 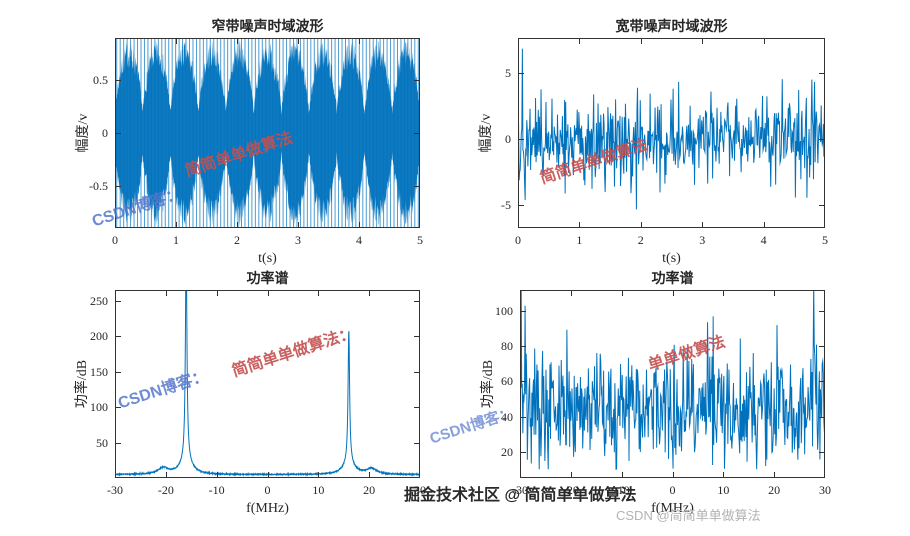 What do you see at coordinates (672, 384) in the screenshot?
I see `plot-canvas-wideband-spectrum` at bounding box center [672, 384].